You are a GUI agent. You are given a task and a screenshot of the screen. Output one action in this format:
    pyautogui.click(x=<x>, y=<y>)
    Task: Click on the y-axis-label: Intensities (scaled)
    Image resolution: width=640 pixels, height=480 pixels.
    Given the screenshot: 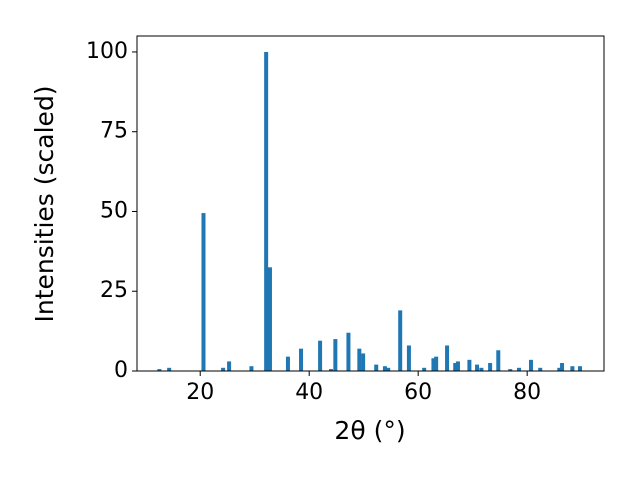 What is the action you would take?
    pyautogui.click(x=44, y=203)
    